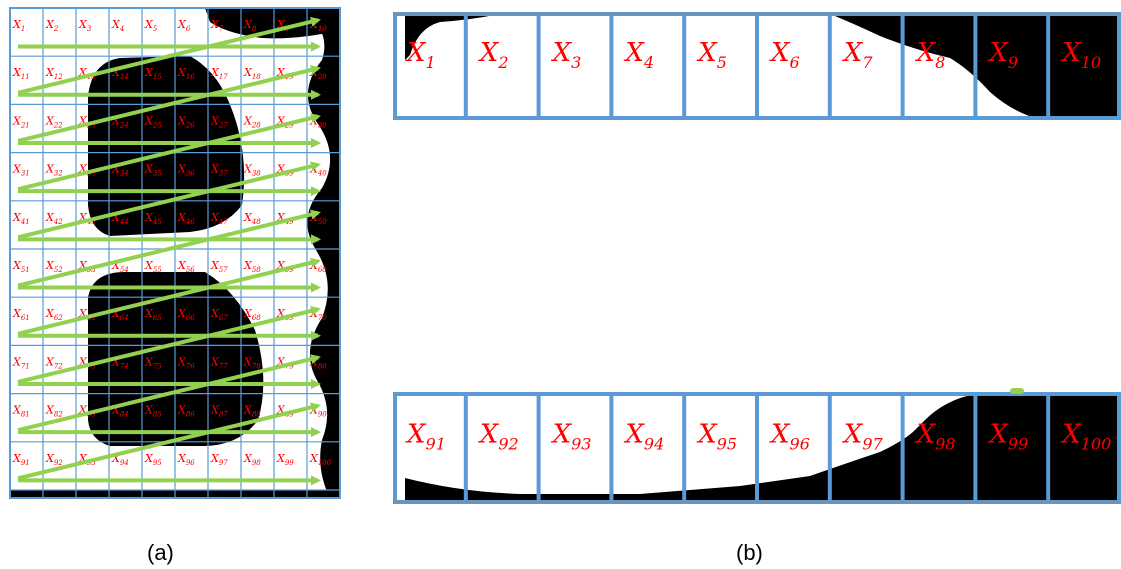 The width and height of the screenshot is (1121, 569). I want to click on cell-label-x16: X16, so click(186, 73).